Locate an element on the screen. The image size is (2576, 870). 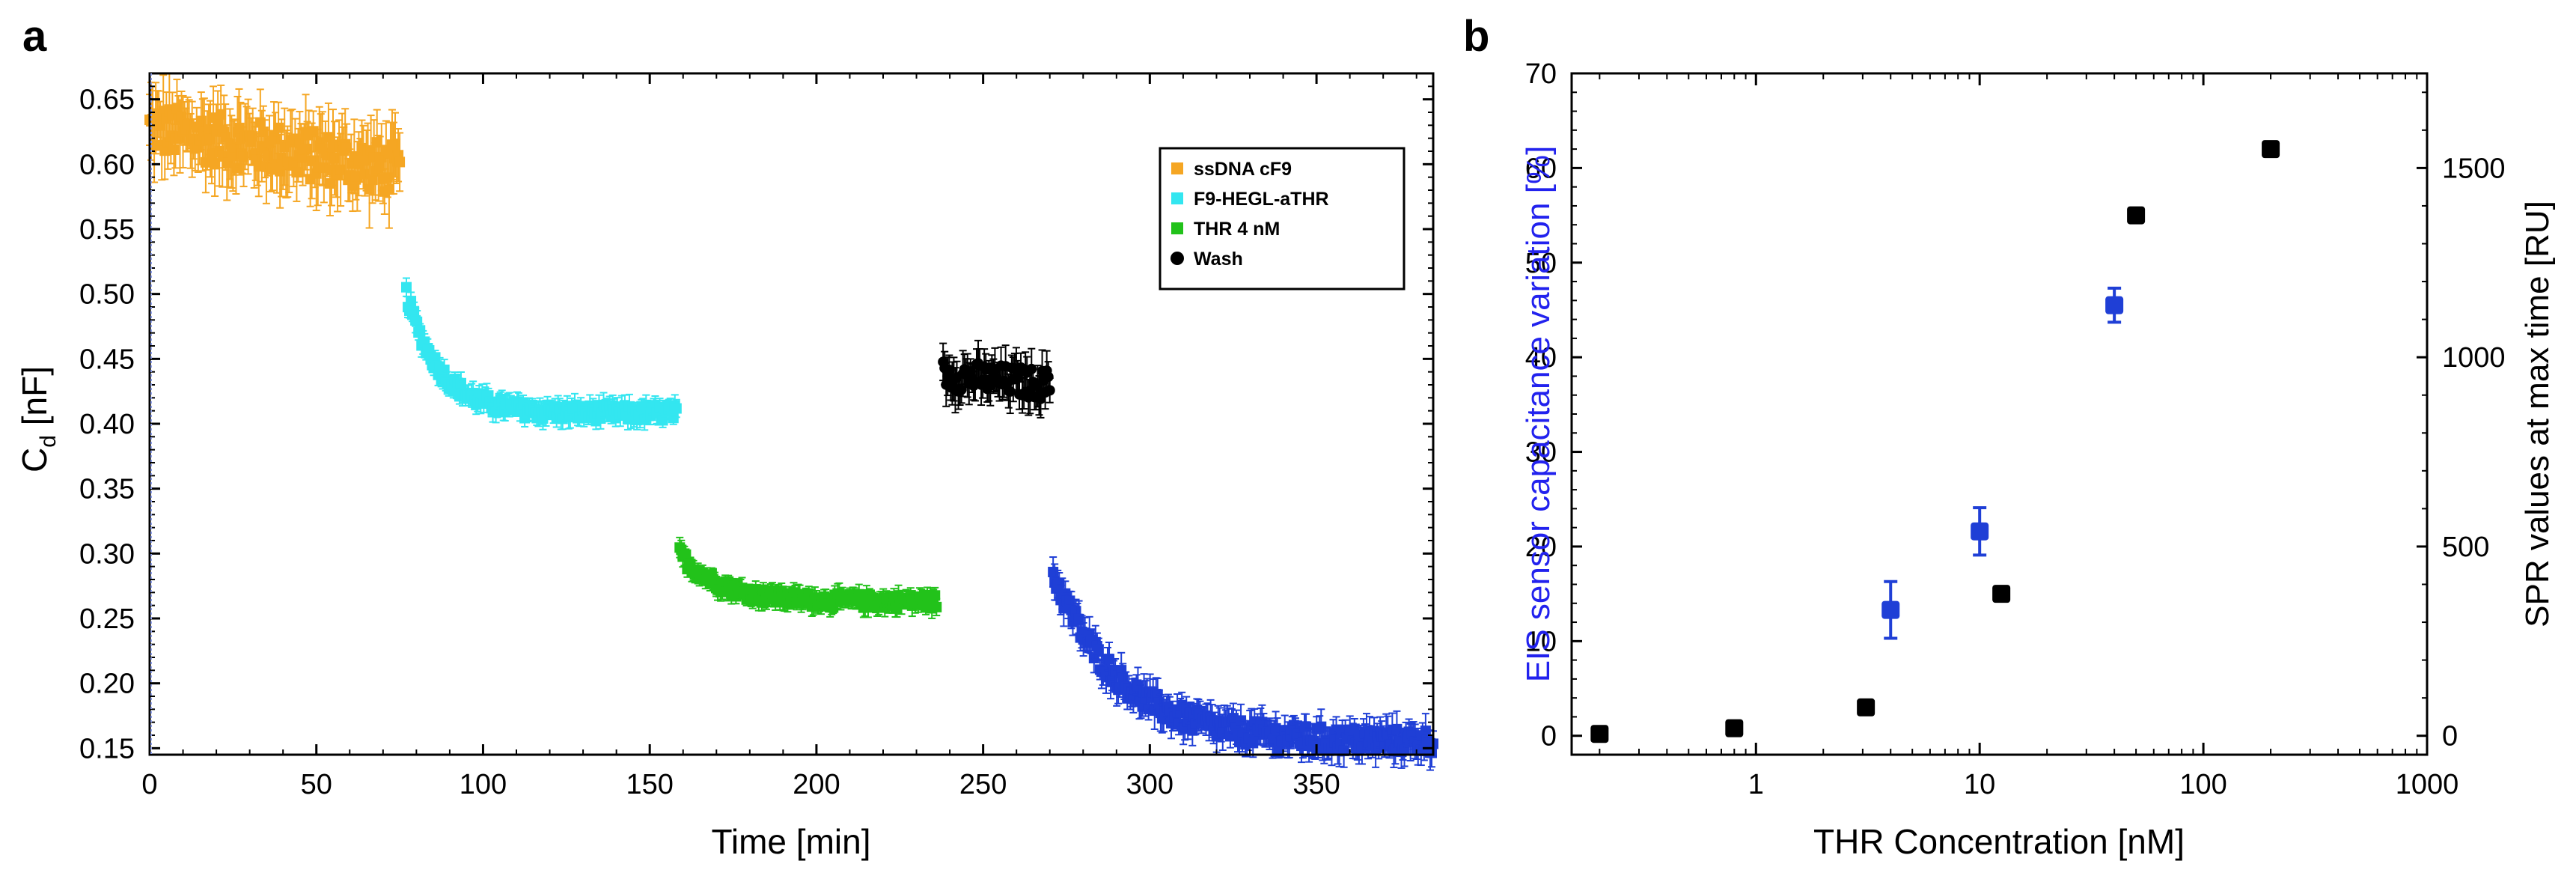
panel-a-ytick-label: 0.60 is located at coordinates (107, 164).